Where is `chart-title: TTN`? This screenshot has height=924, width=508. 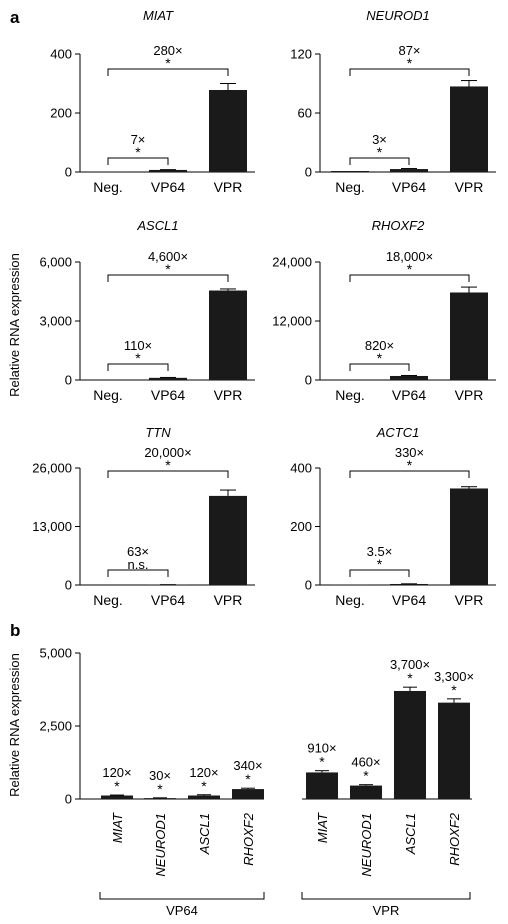 chart-title: TTN is located at coordinates (158, 432).